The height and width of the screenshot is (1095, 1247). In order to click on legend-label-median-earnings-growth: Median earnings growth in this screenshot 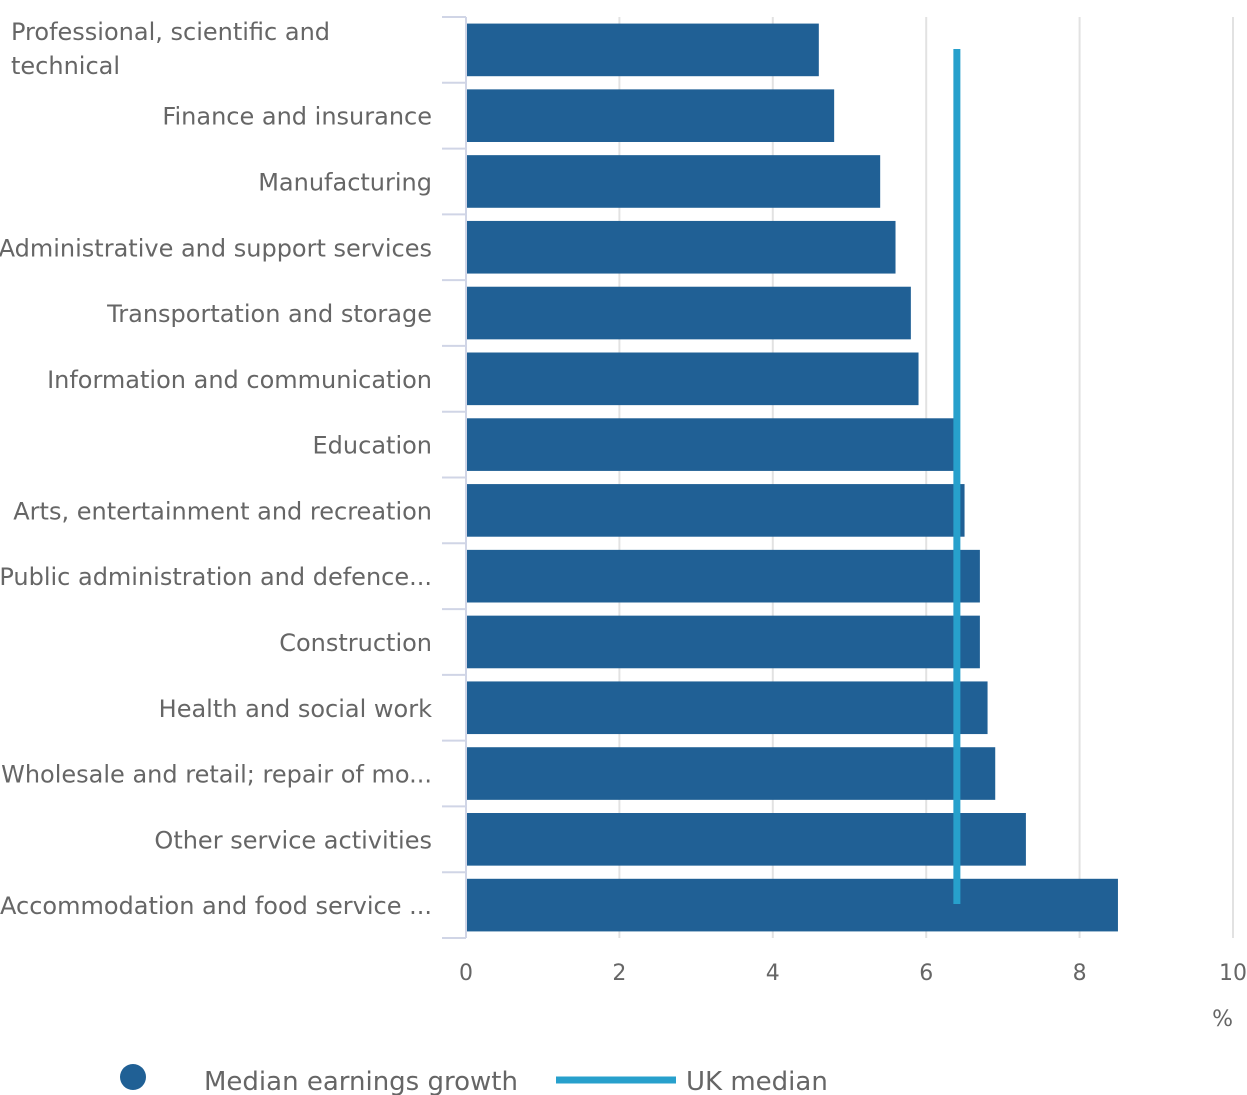, I will do `click(361, 1081)`.